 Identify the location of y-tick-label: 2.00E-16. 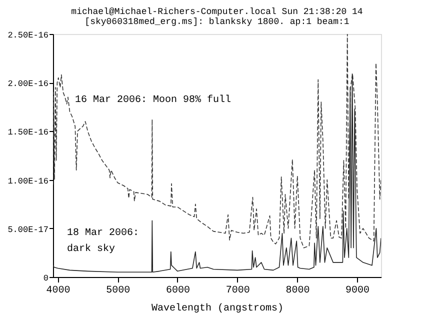
(28, 84).